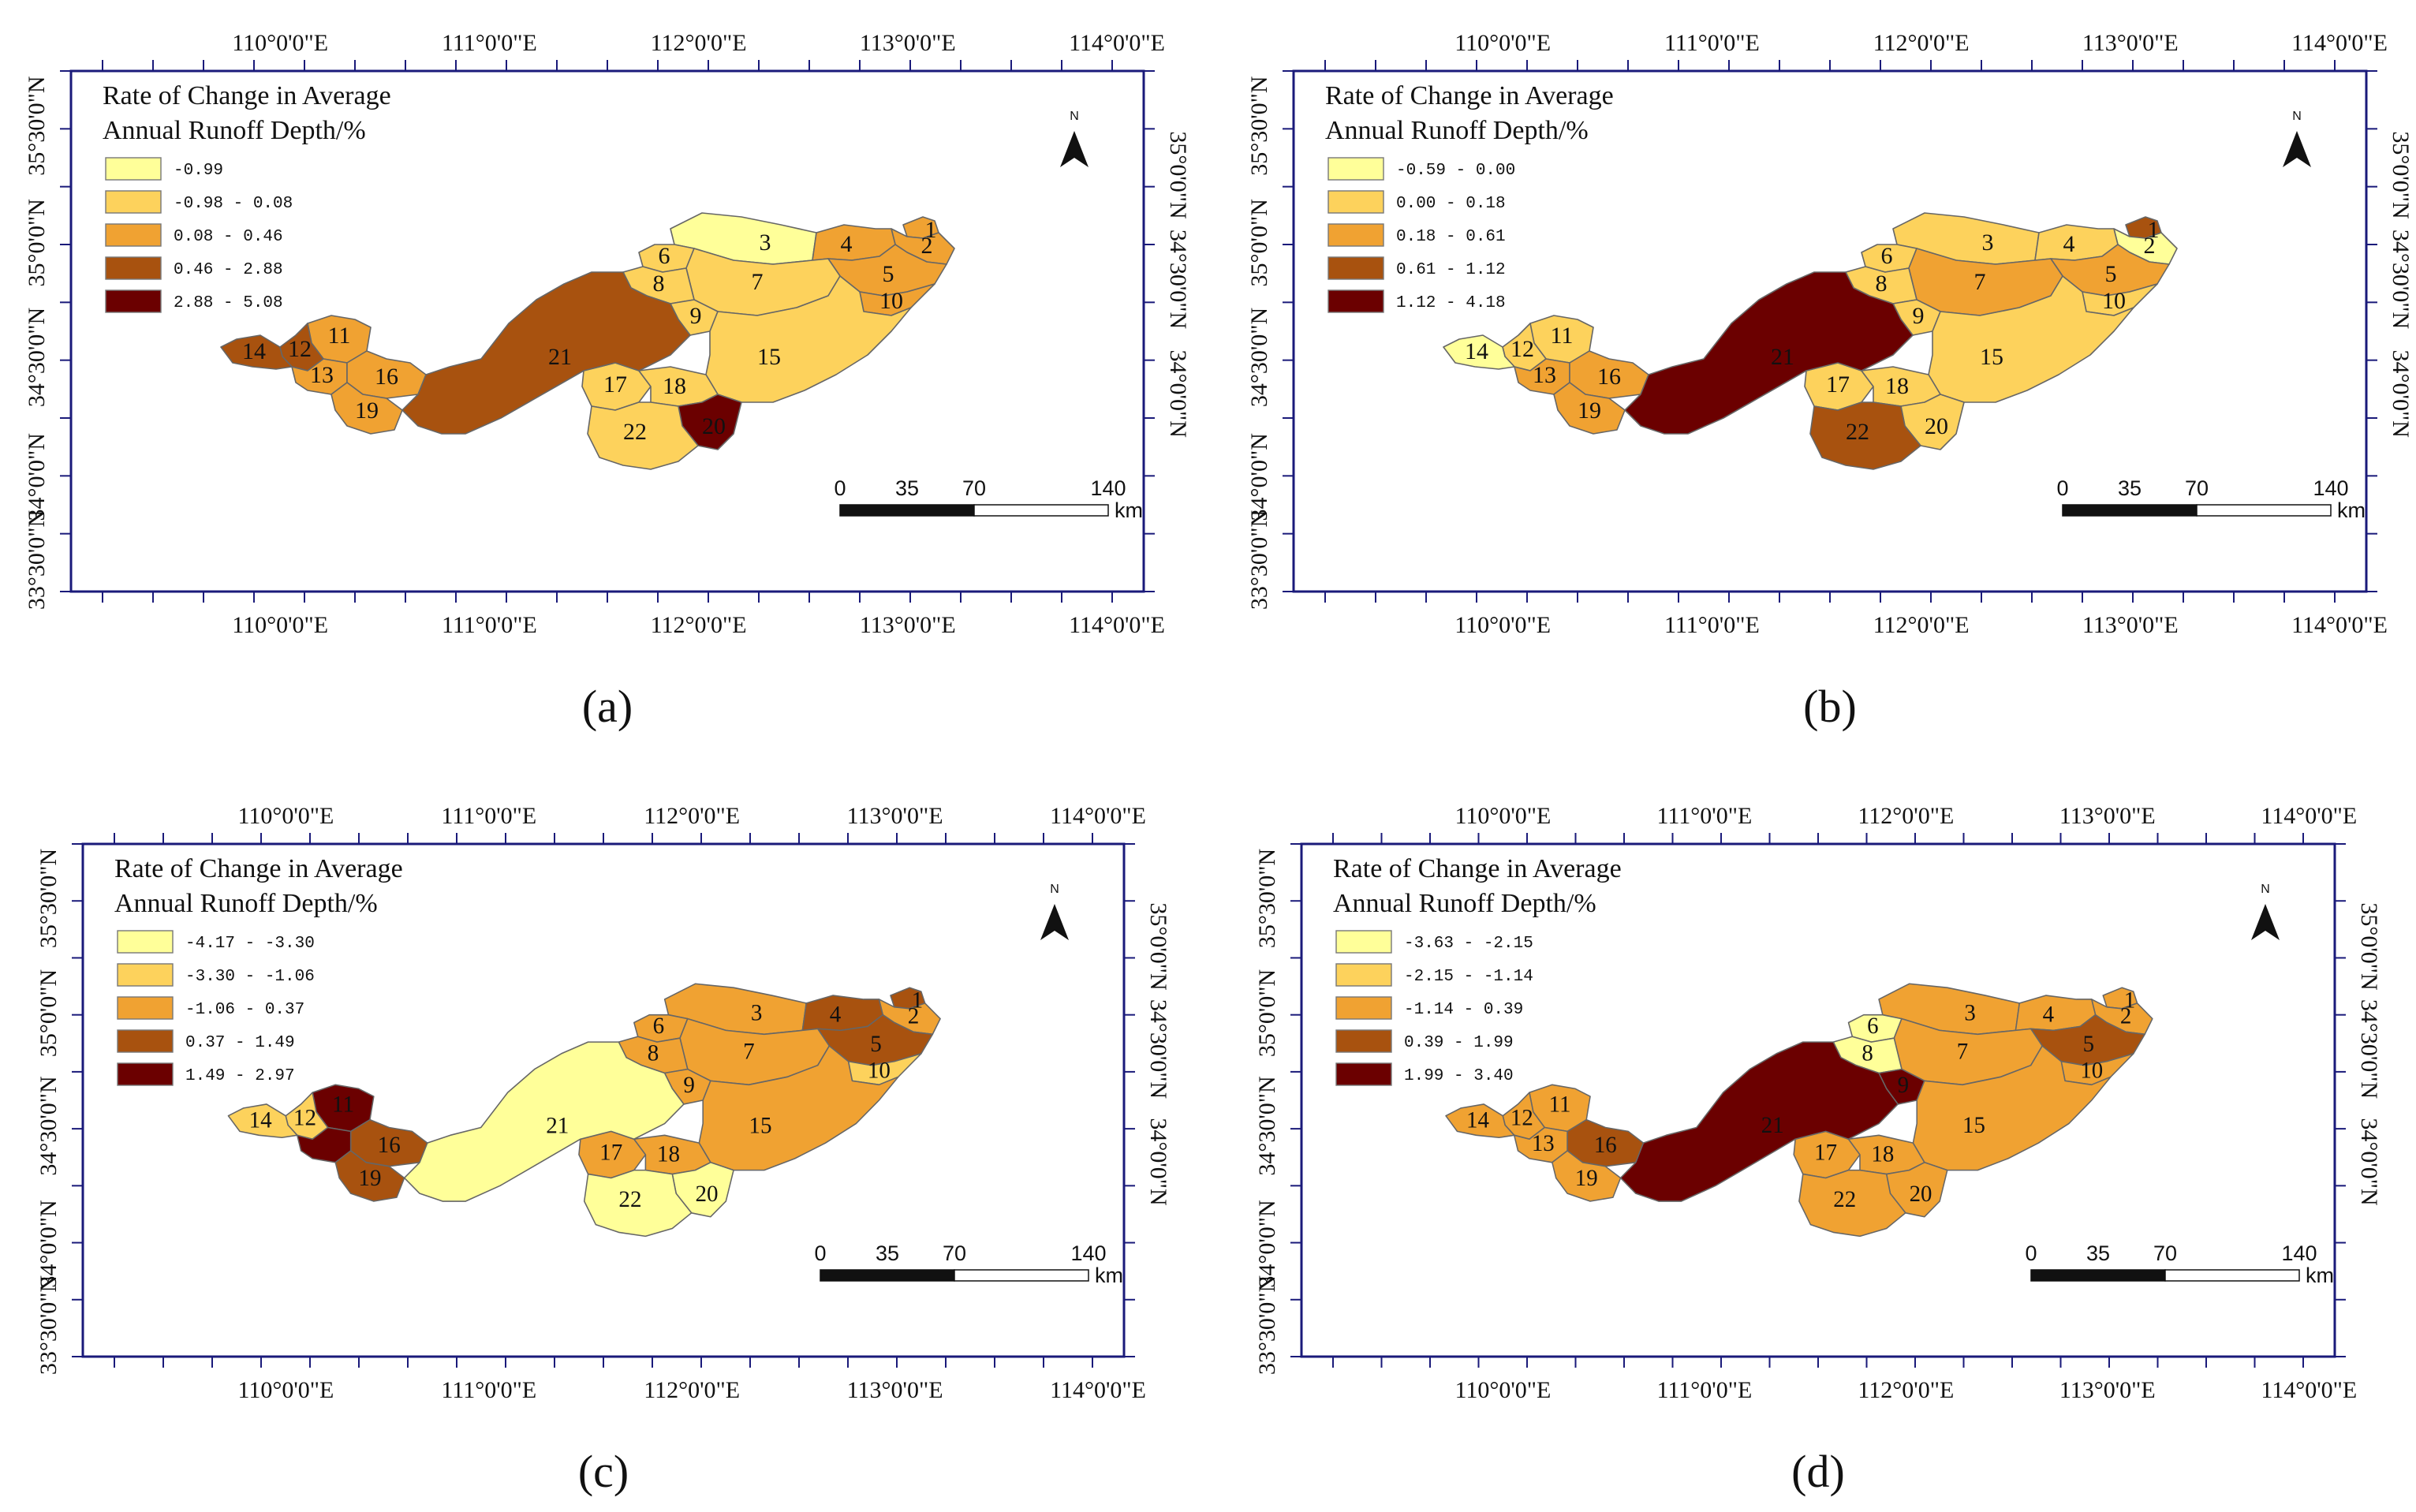 This screenshot has width=2416, height=1512. I want to click on basin-label: 18, so click(668, 1154).